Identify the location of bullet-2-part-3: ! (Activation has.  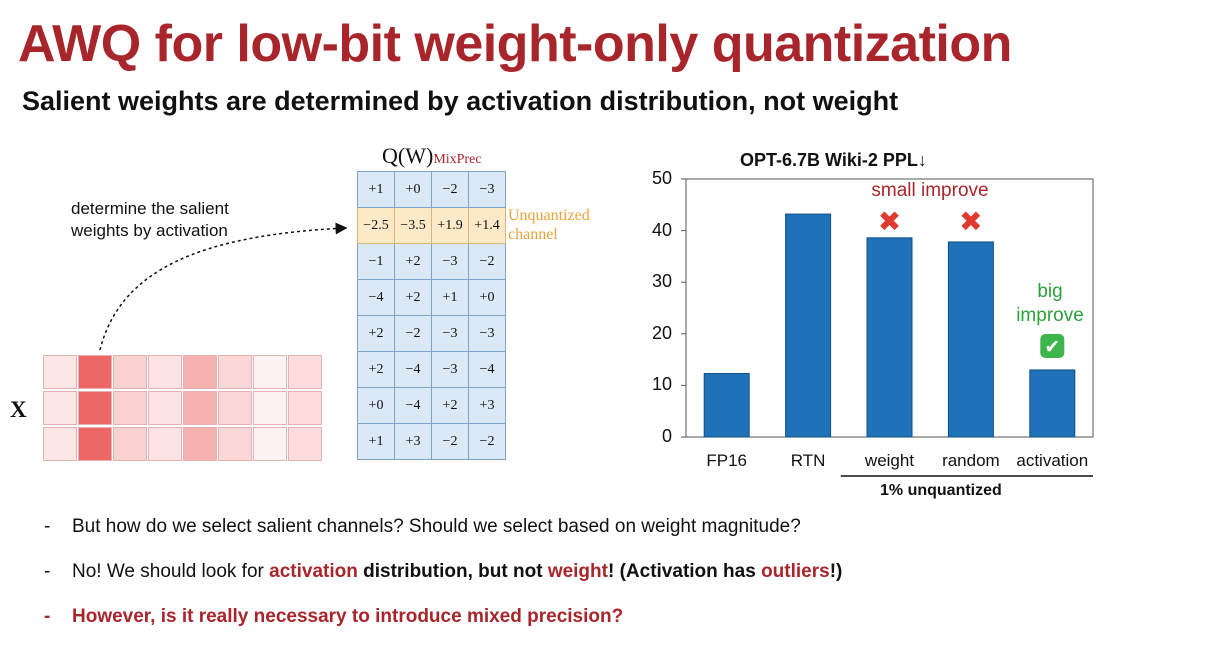
(684, 571).